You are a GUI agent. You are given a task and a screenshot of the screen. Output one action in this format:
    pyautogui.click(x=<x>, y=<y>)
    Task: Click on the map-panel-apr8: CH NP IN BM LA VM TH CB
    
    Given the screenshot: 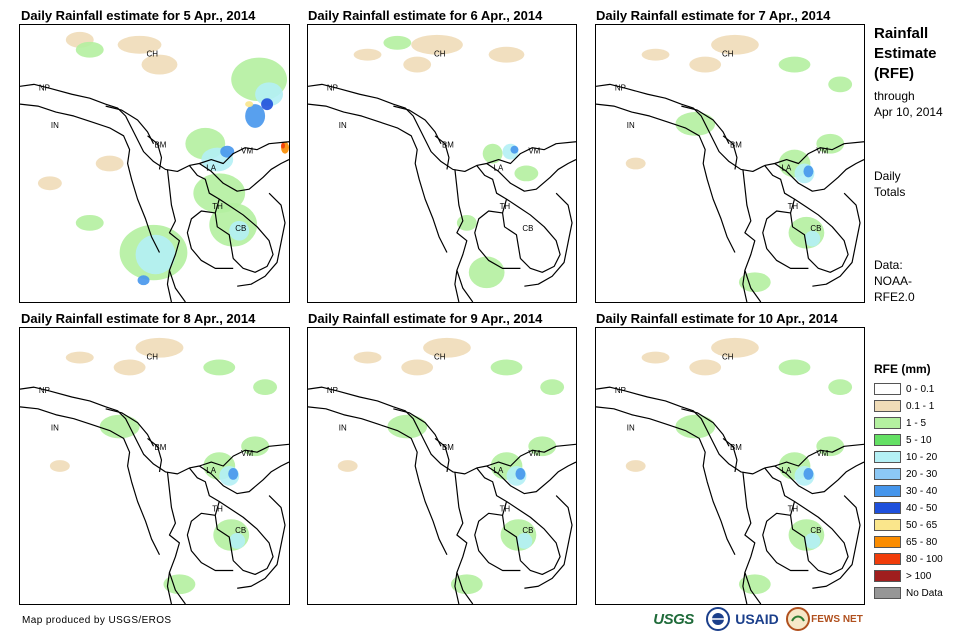 What is the action you would take?
    pyautogui.click(x=154, y=466)
    